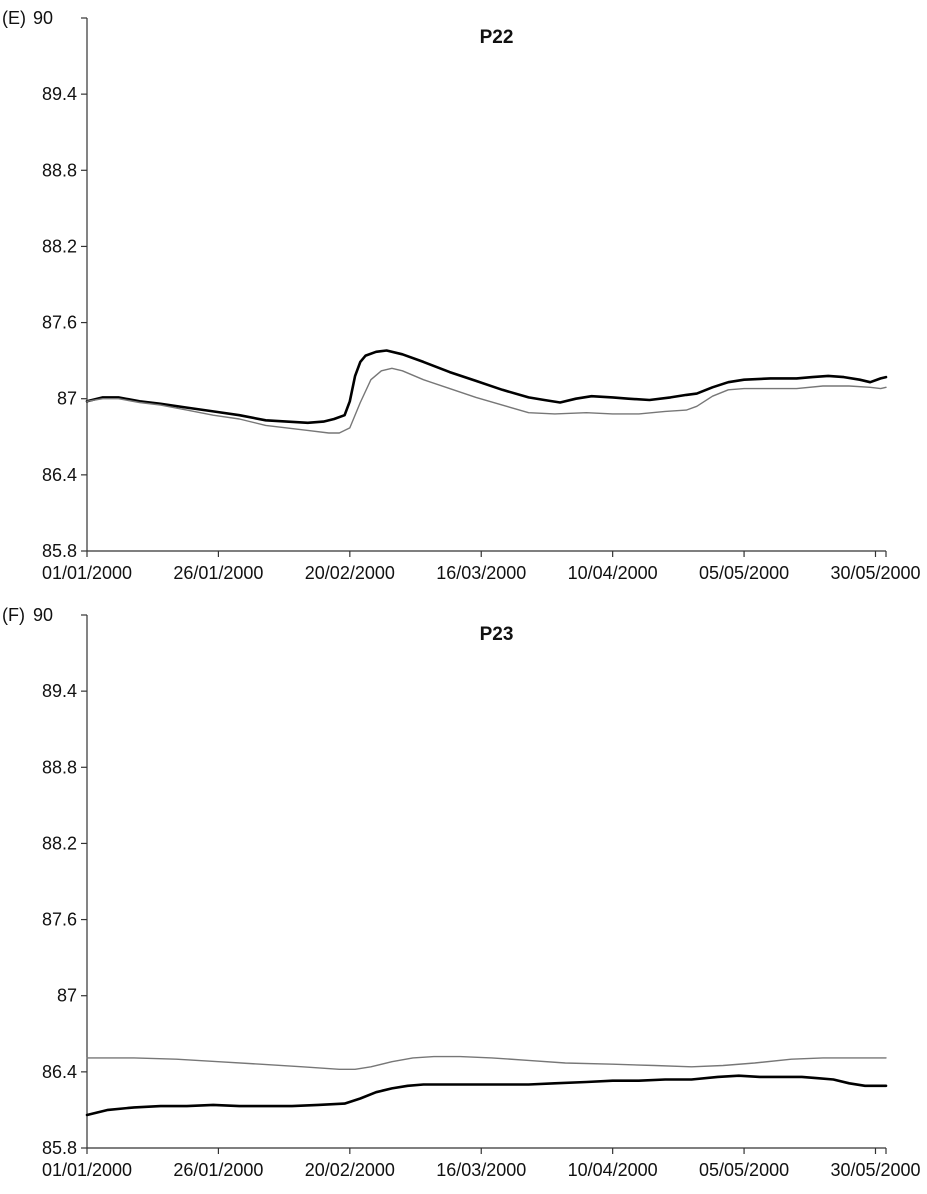  What do you see at coordinates (14, 18) in the screenshot?
I see `panel-label: (E)` at bounding box center [14, 18].